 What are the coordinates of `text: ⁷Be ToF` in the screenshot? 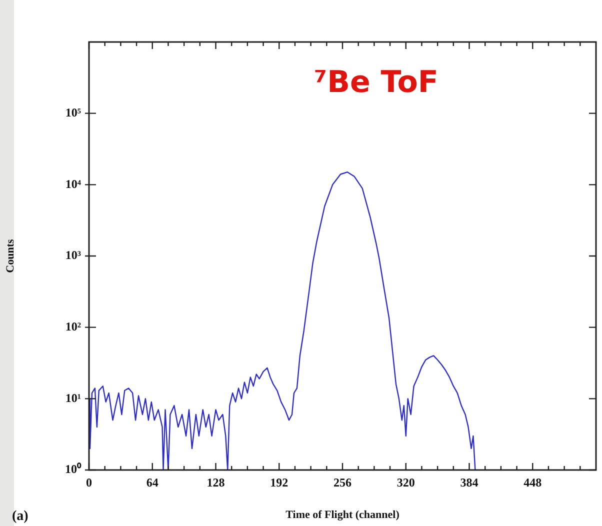 It's located at (376, 82).